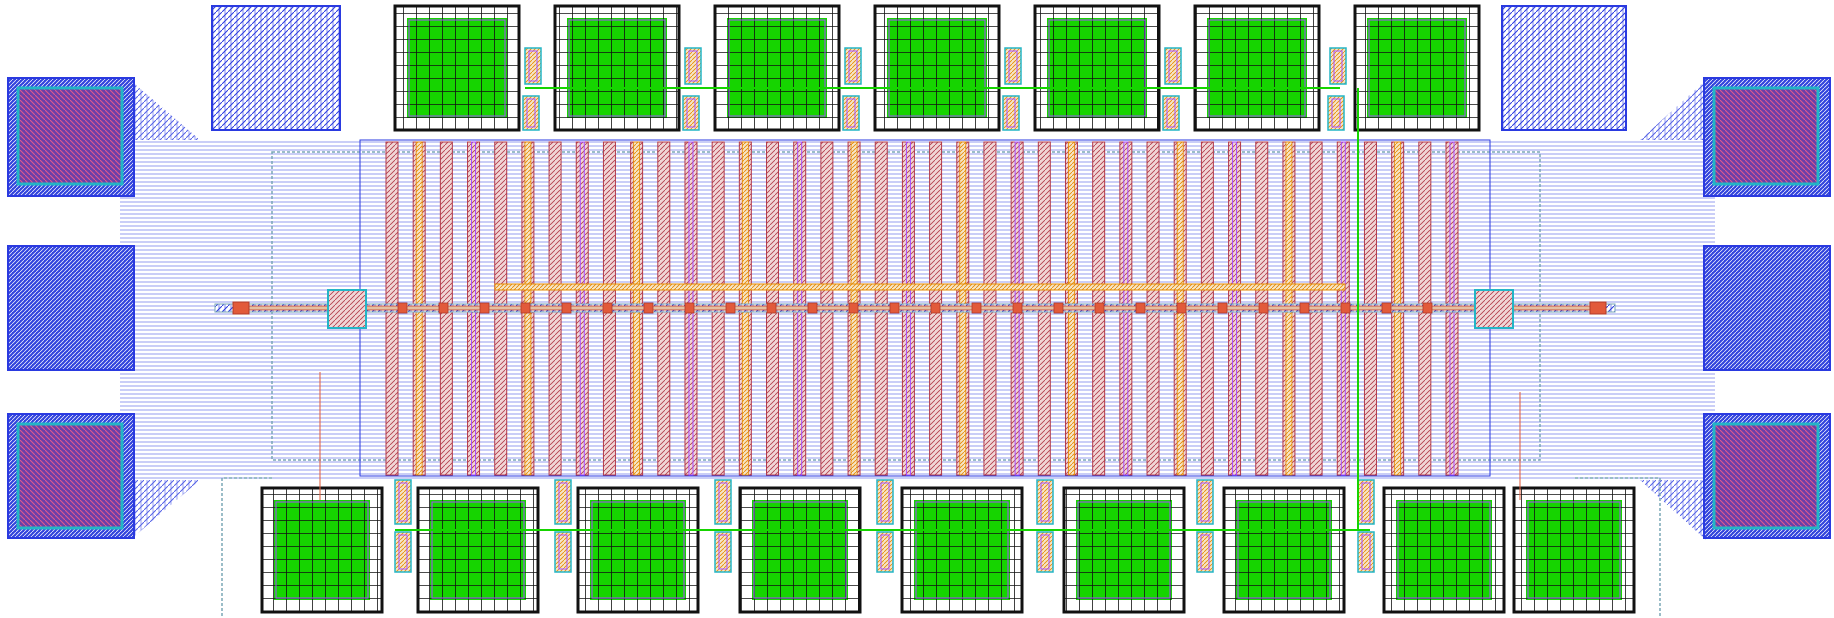 The height and width of the screenshot is (618, 1834). Describe the element at coordinates (1673, 110) in the screenshot. I see `right-fanout-top` at that location.